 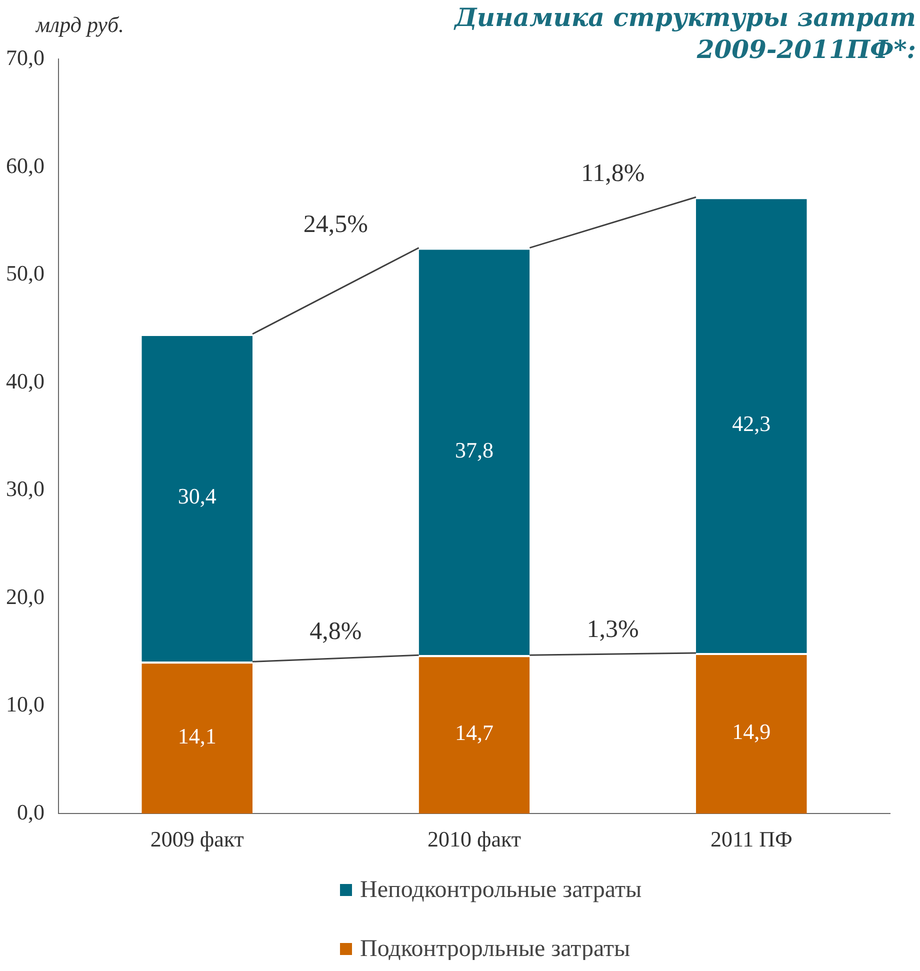 I want to click on y-tick-label: 30,0, so click(x=25, y=489).